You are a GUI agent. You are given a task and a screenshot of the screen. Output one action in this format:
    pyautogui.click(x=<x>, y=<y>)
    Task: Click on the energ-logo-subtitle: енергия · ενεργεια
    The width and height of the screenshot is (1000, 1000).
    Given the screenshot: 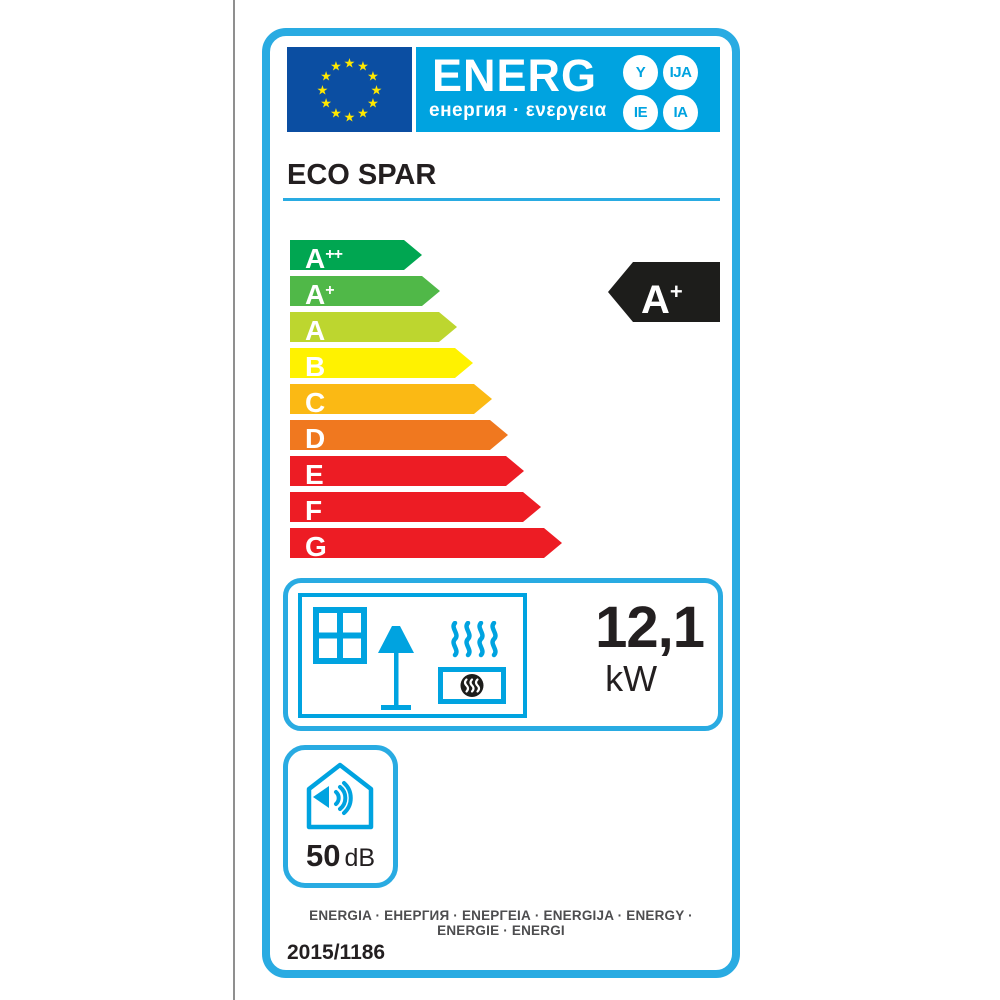 What is the action you would take?
    pyautogui.click(x=518, y=110)
    